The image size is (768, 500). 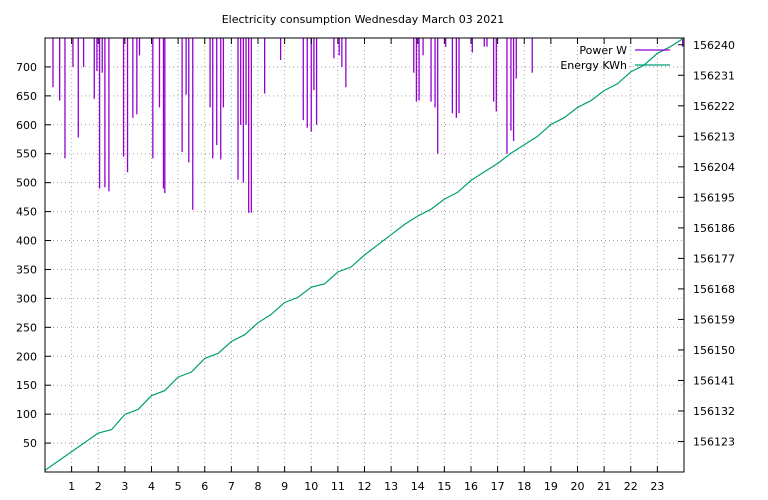 I want to click on x-tick-label: 11, so click(x=338, y=486).